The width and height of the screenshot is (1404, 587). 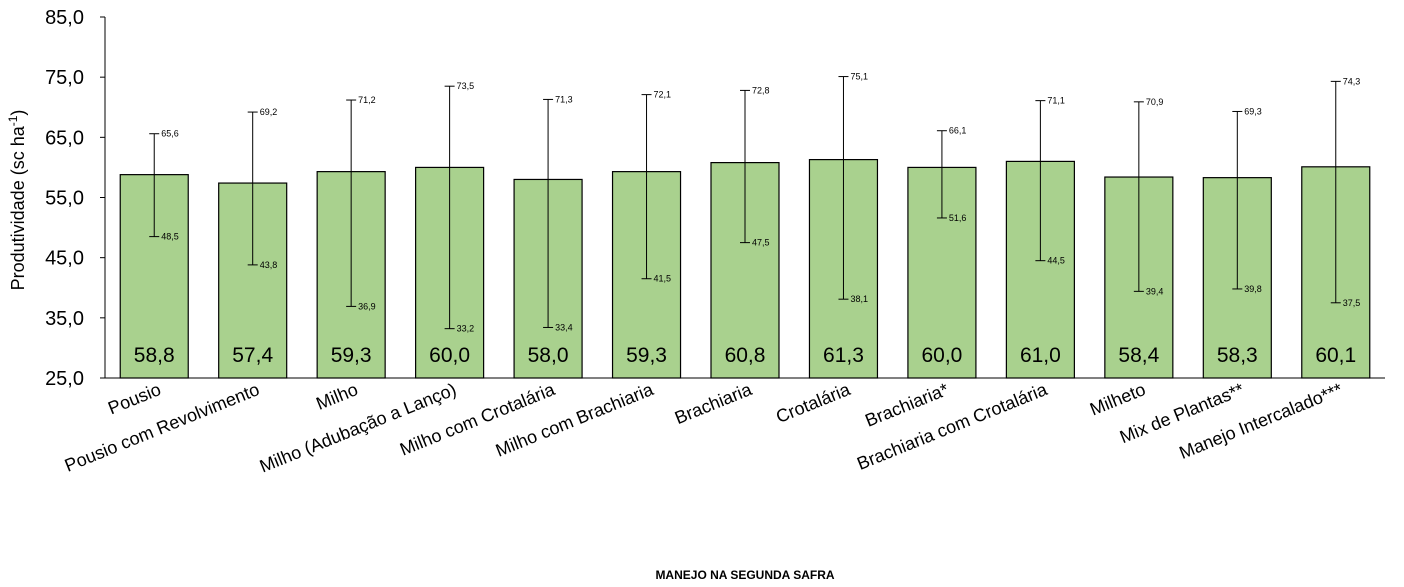 What do you see at coordinates (1138, 355) in the screenshot?
I see `bar-value-label: 58,4` at bounding box center [1138, 355].